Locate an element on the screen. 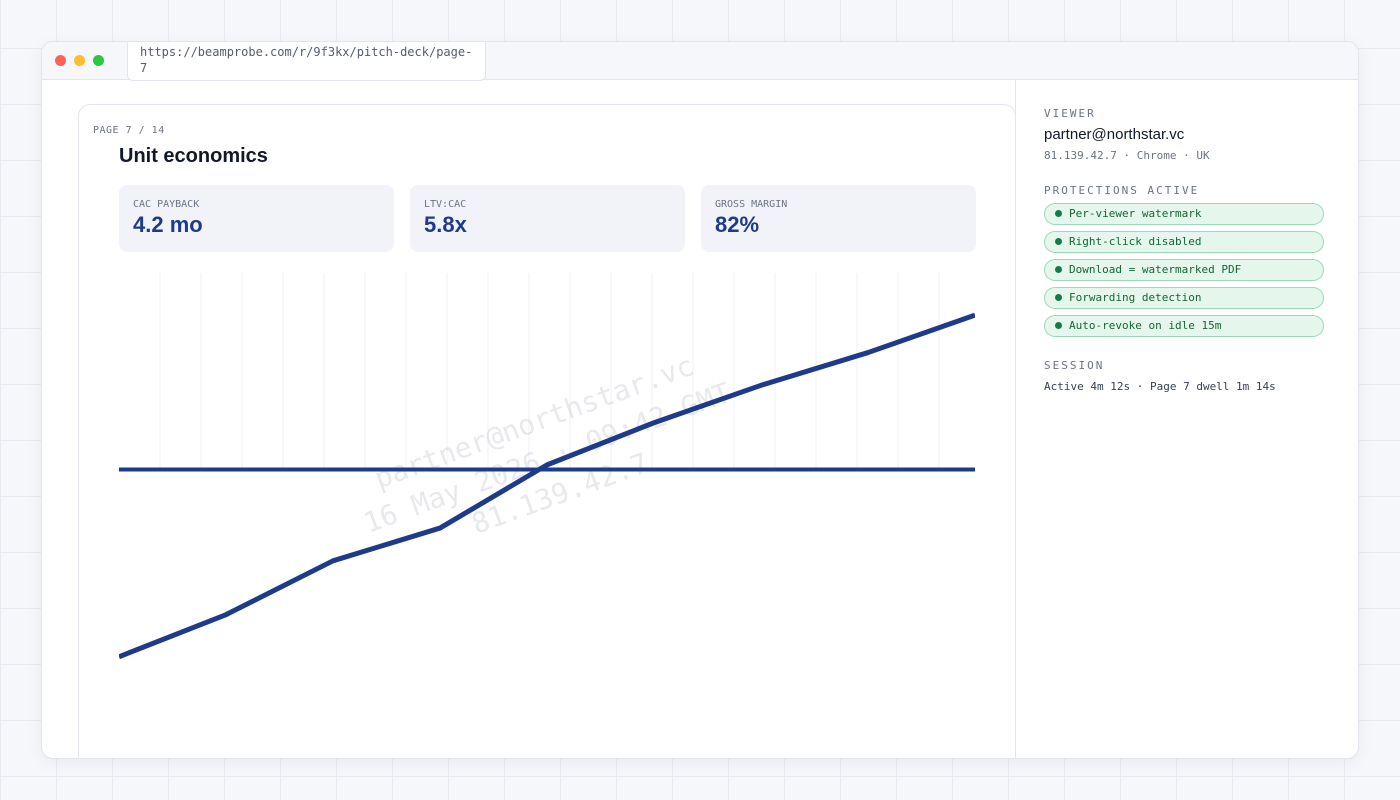 The image size is (1400, 800). kpi-card: LTV:CAC 5.8x is located at coordinates (547, 218).